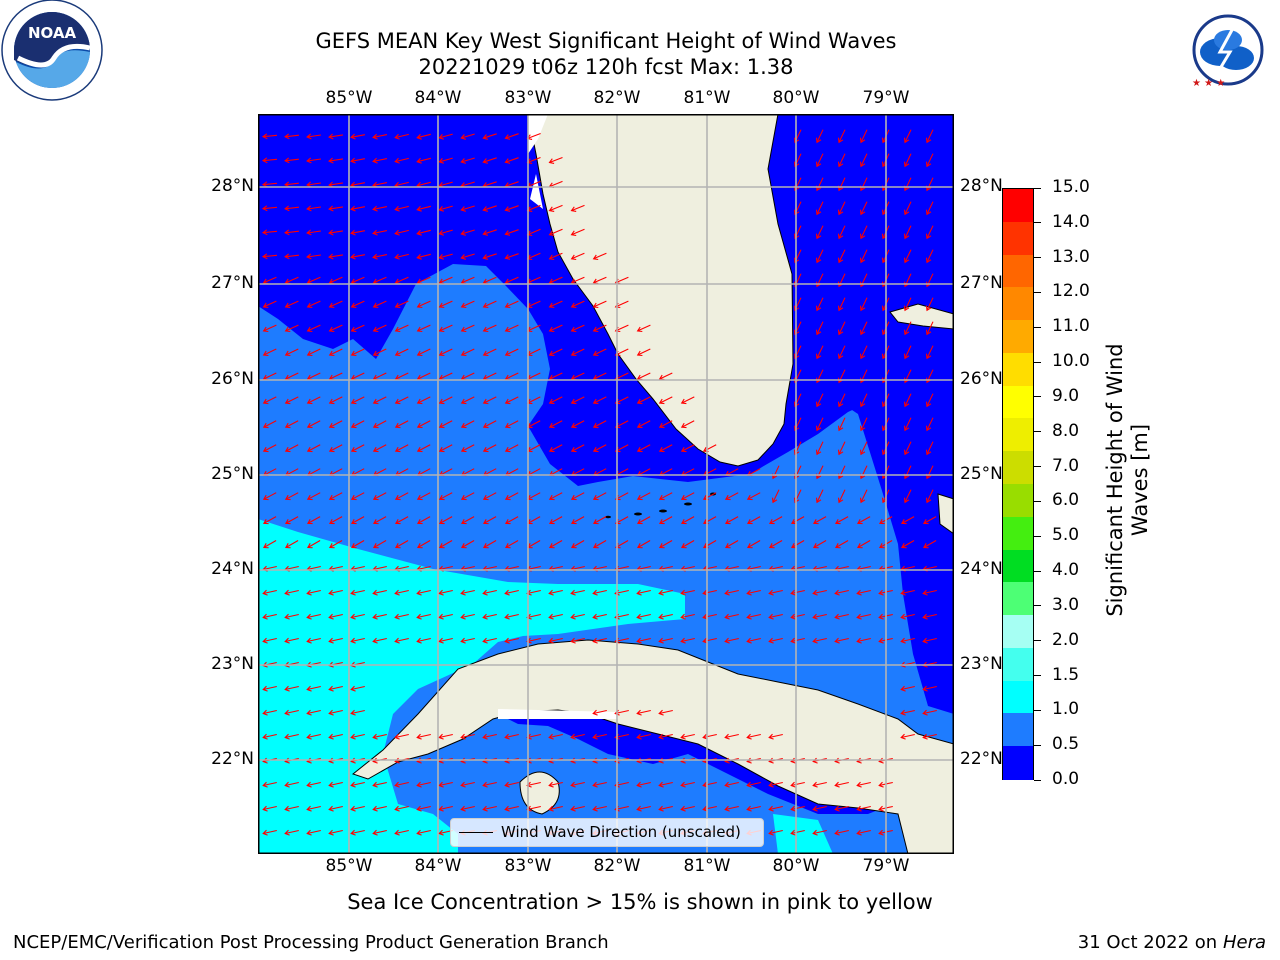  Describe the element at coordinates (1037, 745) in the screenshot. I see `colorbar-tick-mark` at that location.